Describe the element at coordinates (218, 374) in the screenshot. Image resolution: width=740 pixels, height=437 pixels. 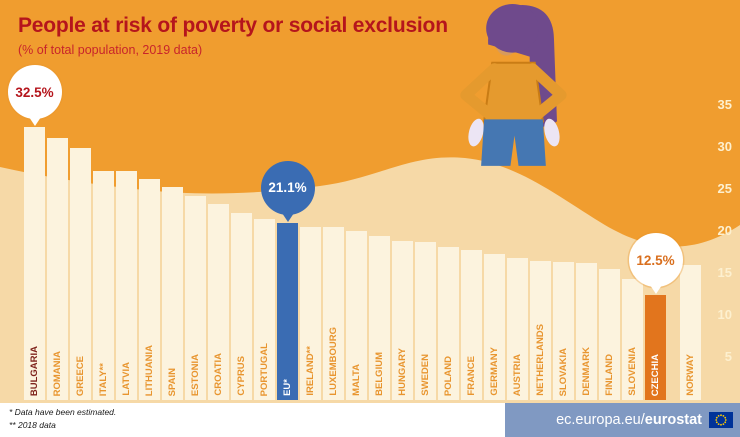
I see `bar-label: CROATIA` at that location.